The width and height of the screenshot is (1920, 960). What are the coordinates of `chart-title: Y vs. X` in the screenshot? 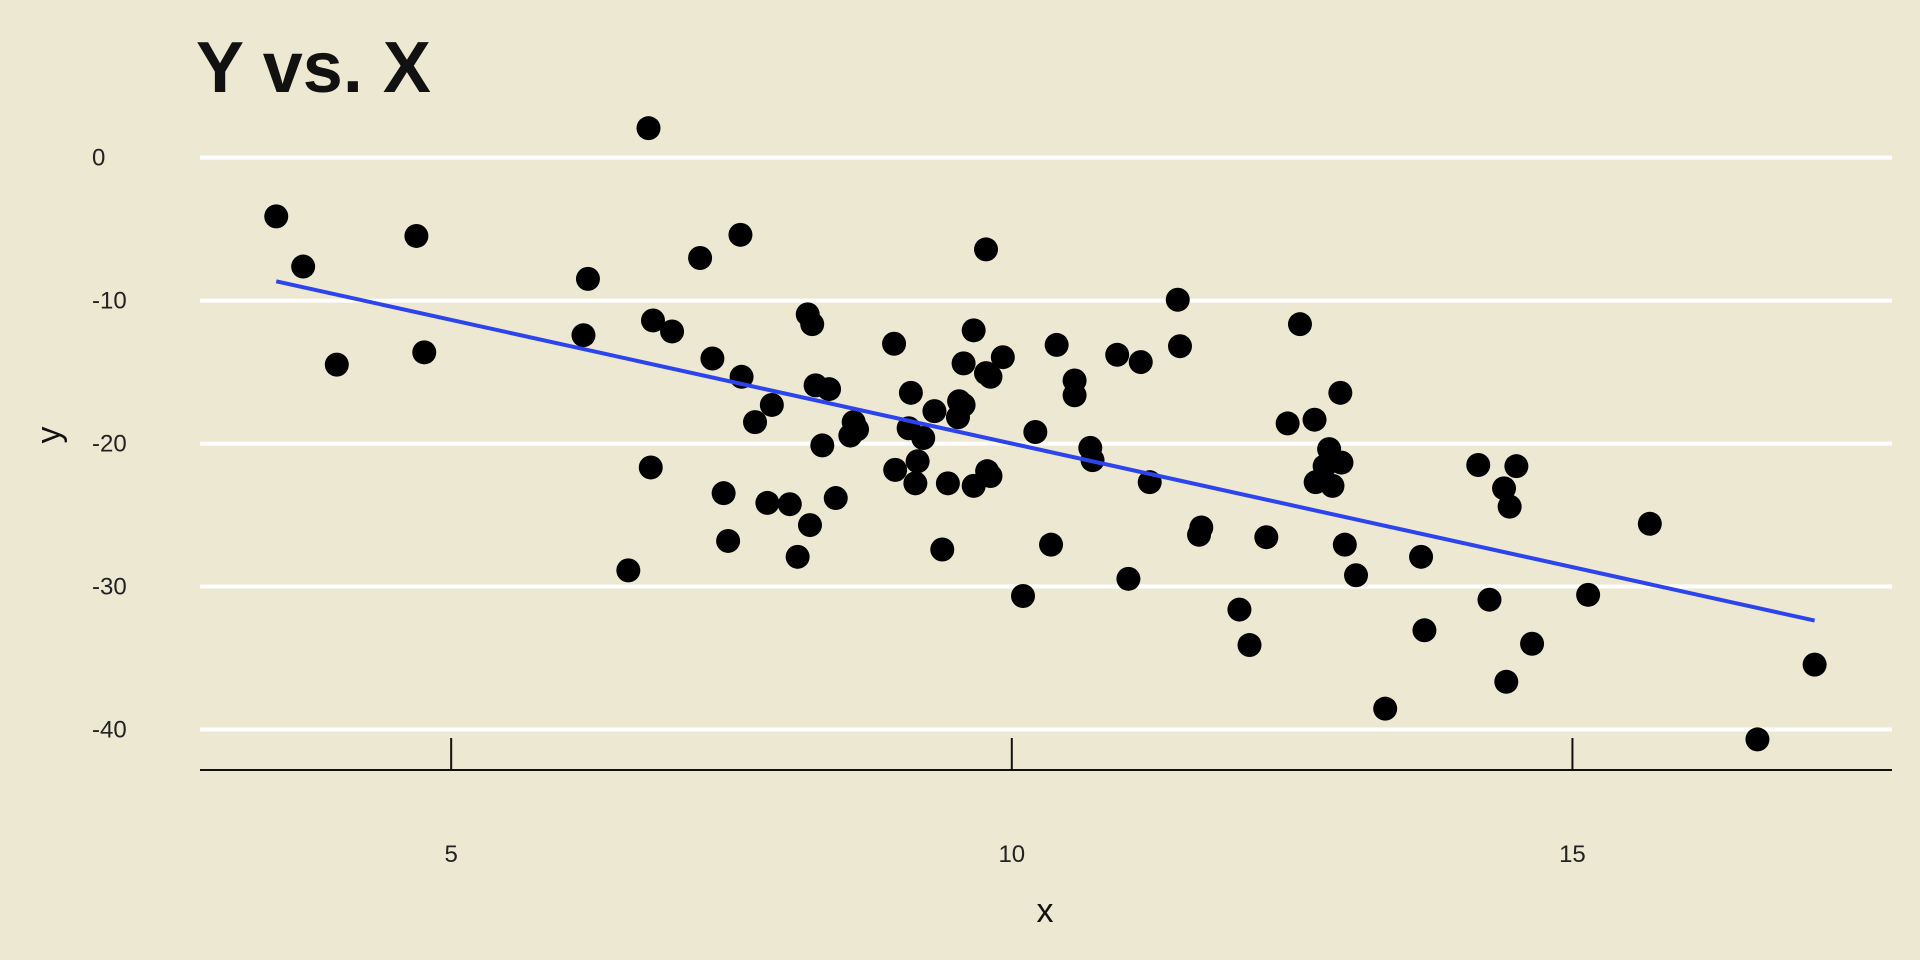 It's located at (313, 68).